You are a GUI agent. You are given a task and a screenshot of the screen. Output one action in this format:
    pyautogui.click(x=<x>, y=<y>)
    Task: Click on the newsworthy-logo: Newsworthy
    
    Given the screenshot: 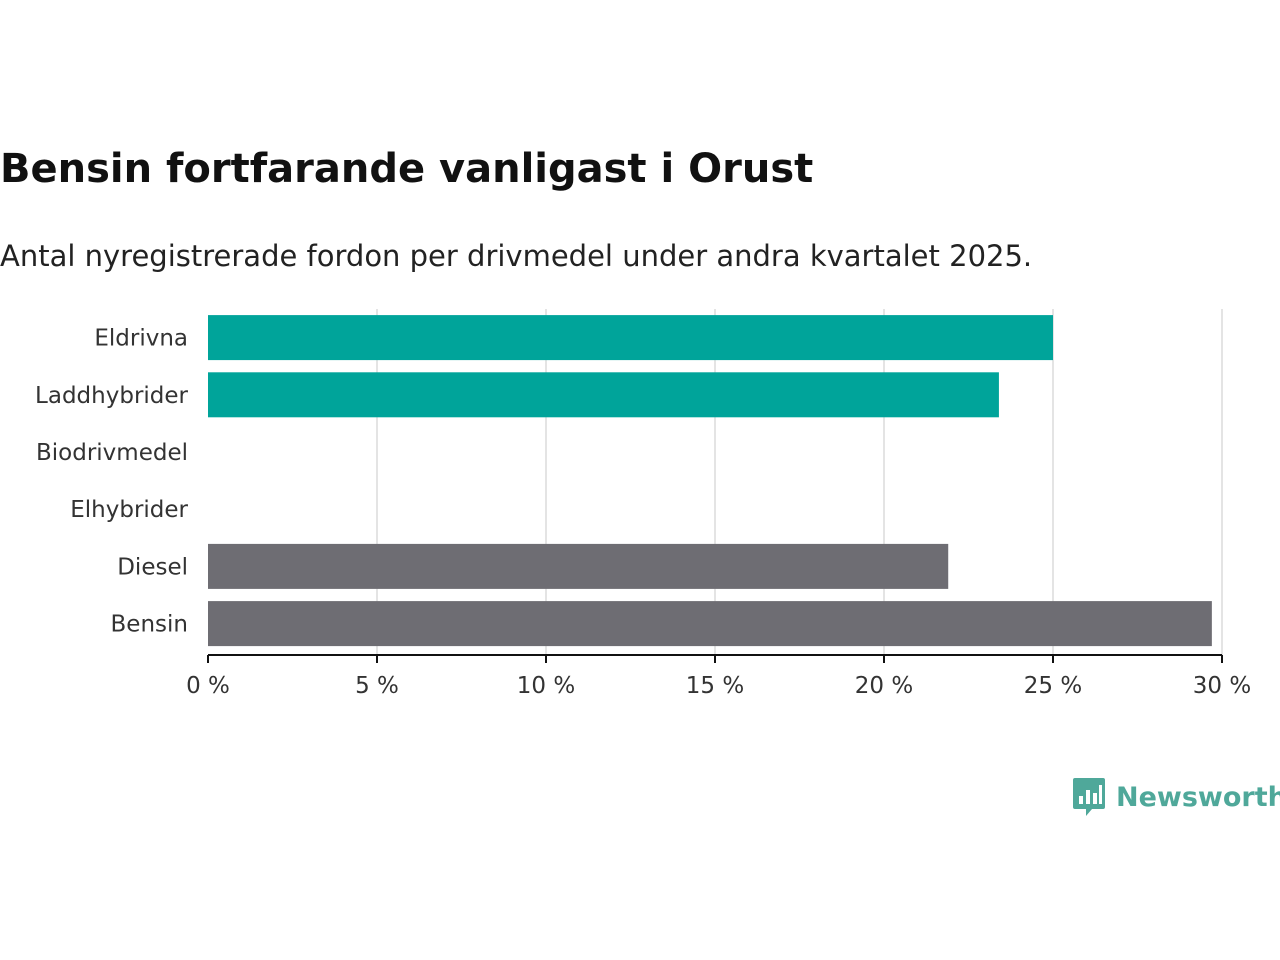 What is the action you would take?
    pyautogui.click(x=1176, y=797)
    